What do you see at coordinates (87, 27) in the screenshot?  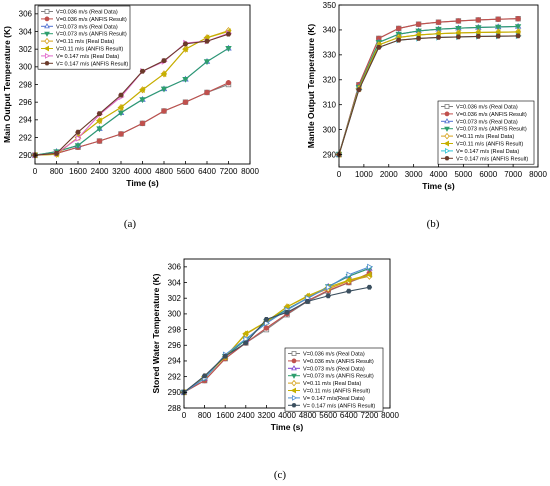 I see `legend-entry: V=0.073 m/s (Real Data)` at bounding box center [87, 27].